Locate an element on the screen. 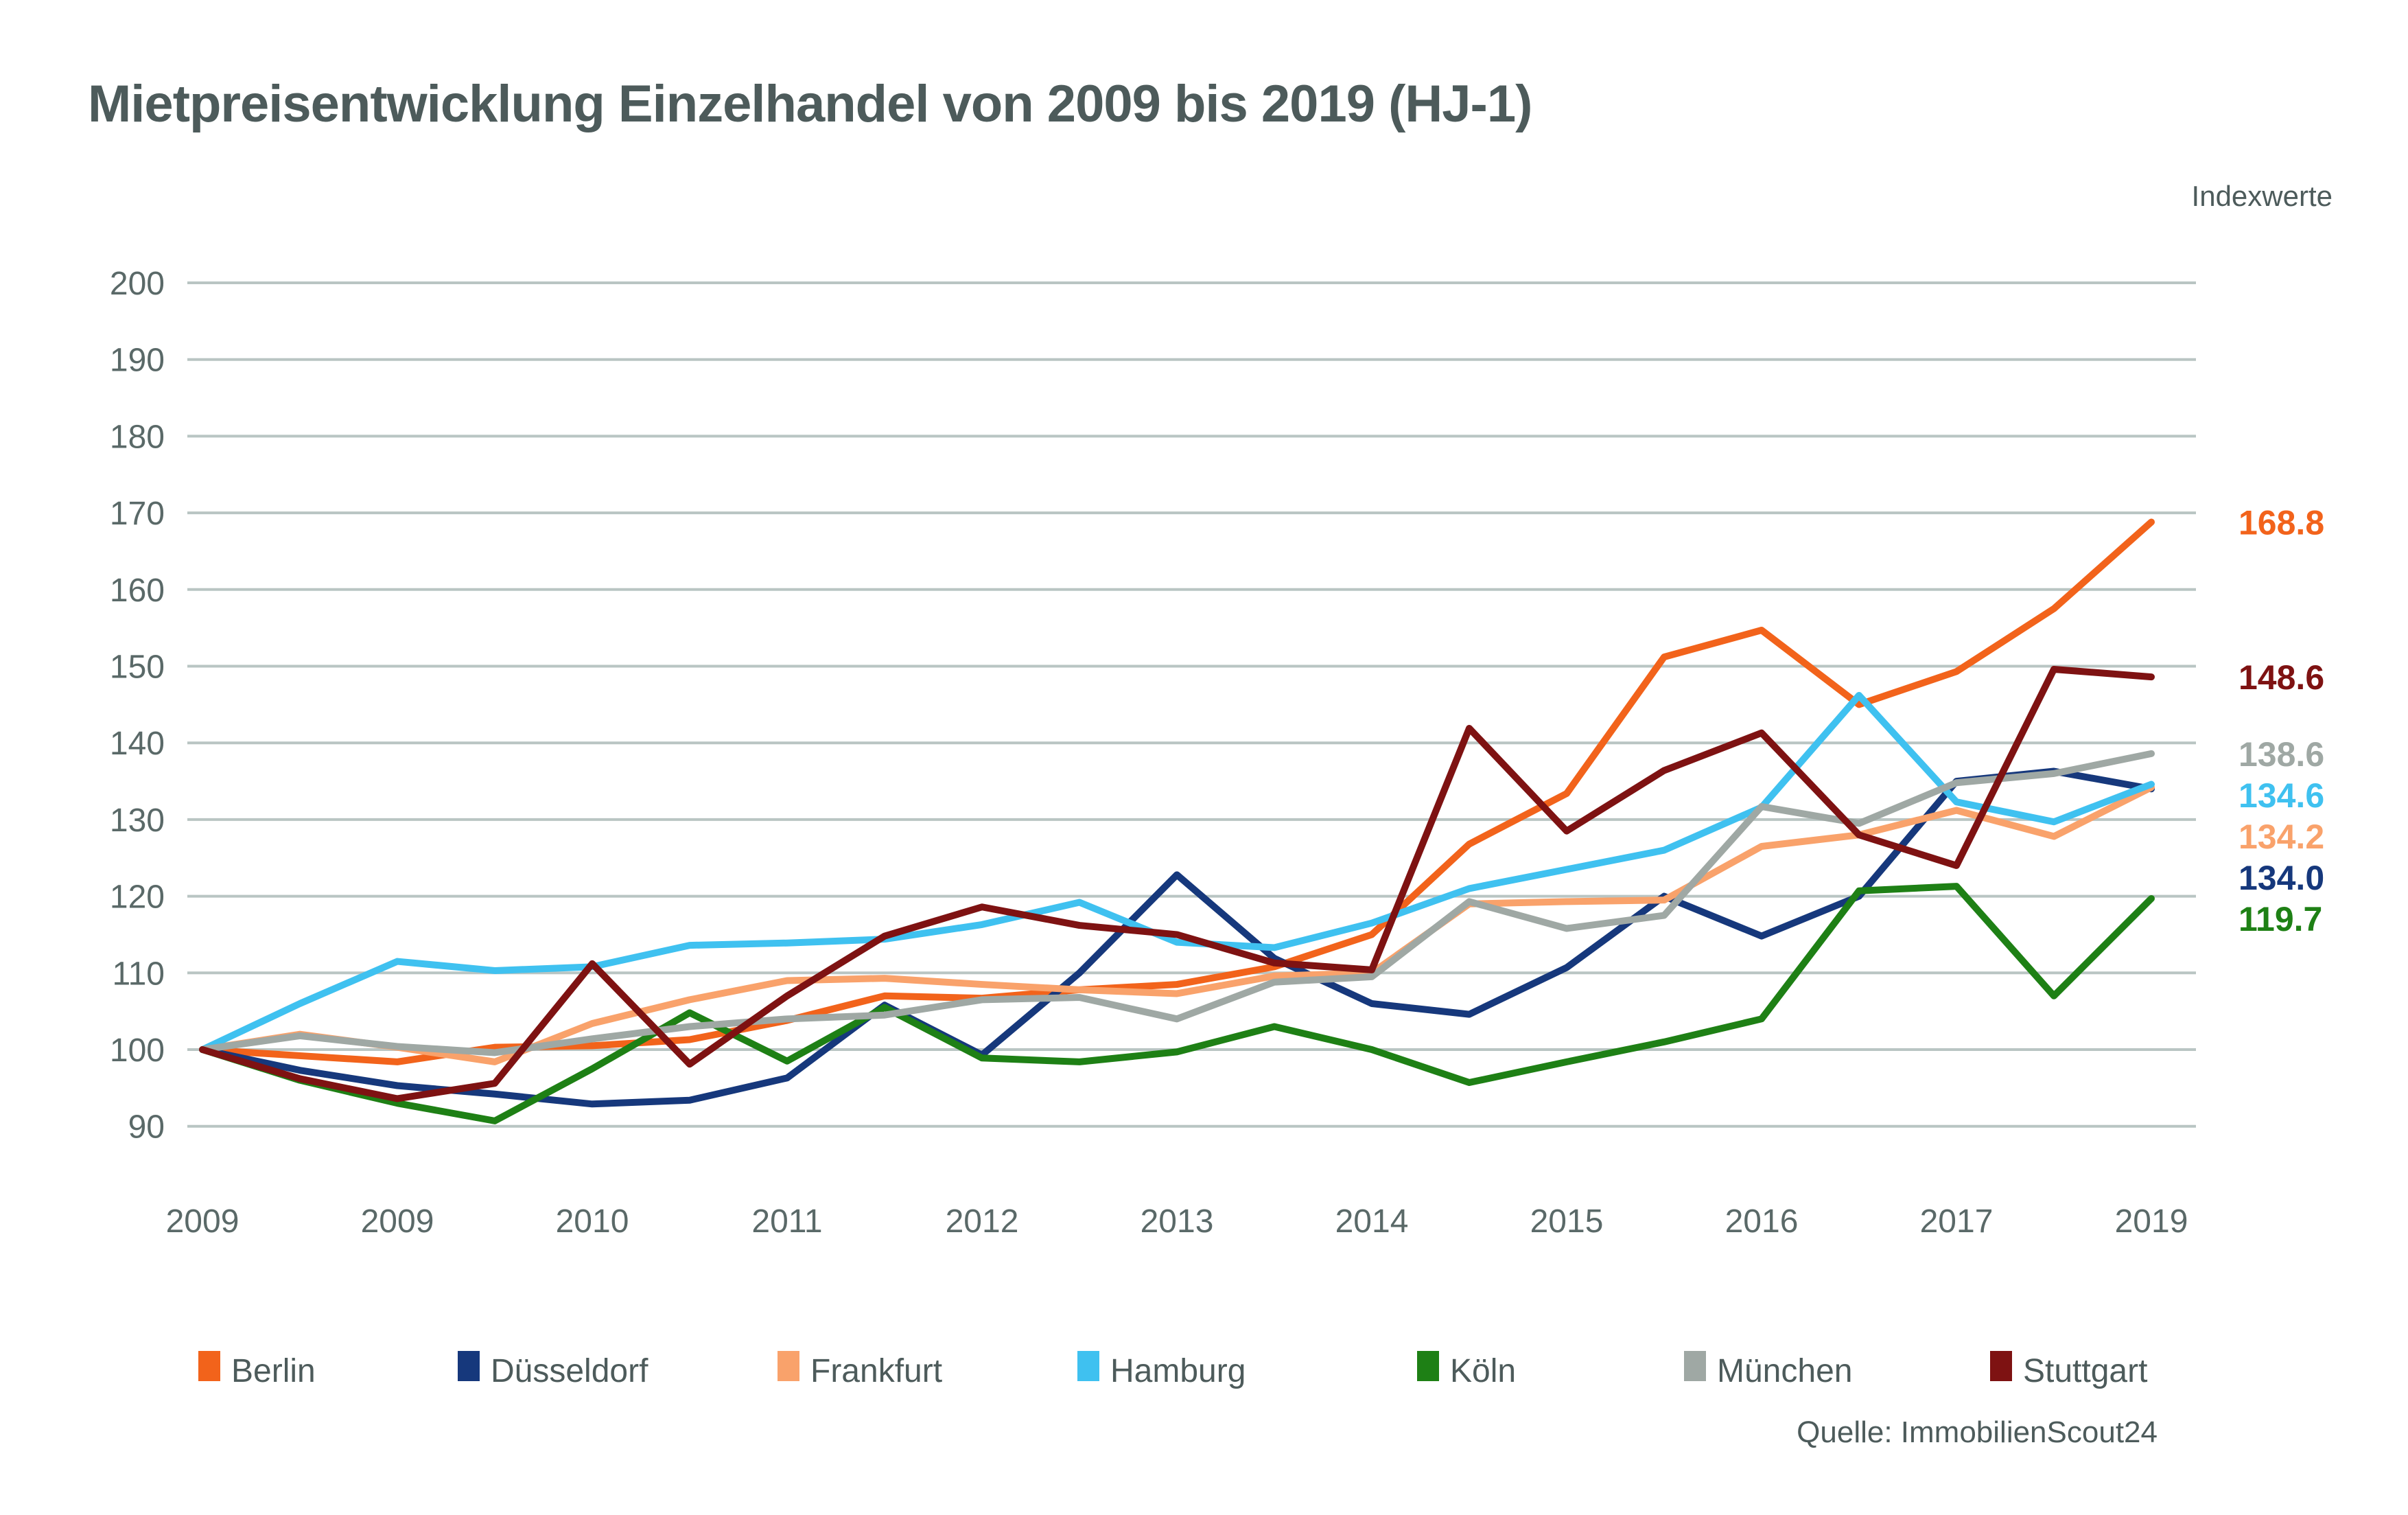  legend-label-düsseldorf: Düsseldorf is located at coordinates (569, 1371).